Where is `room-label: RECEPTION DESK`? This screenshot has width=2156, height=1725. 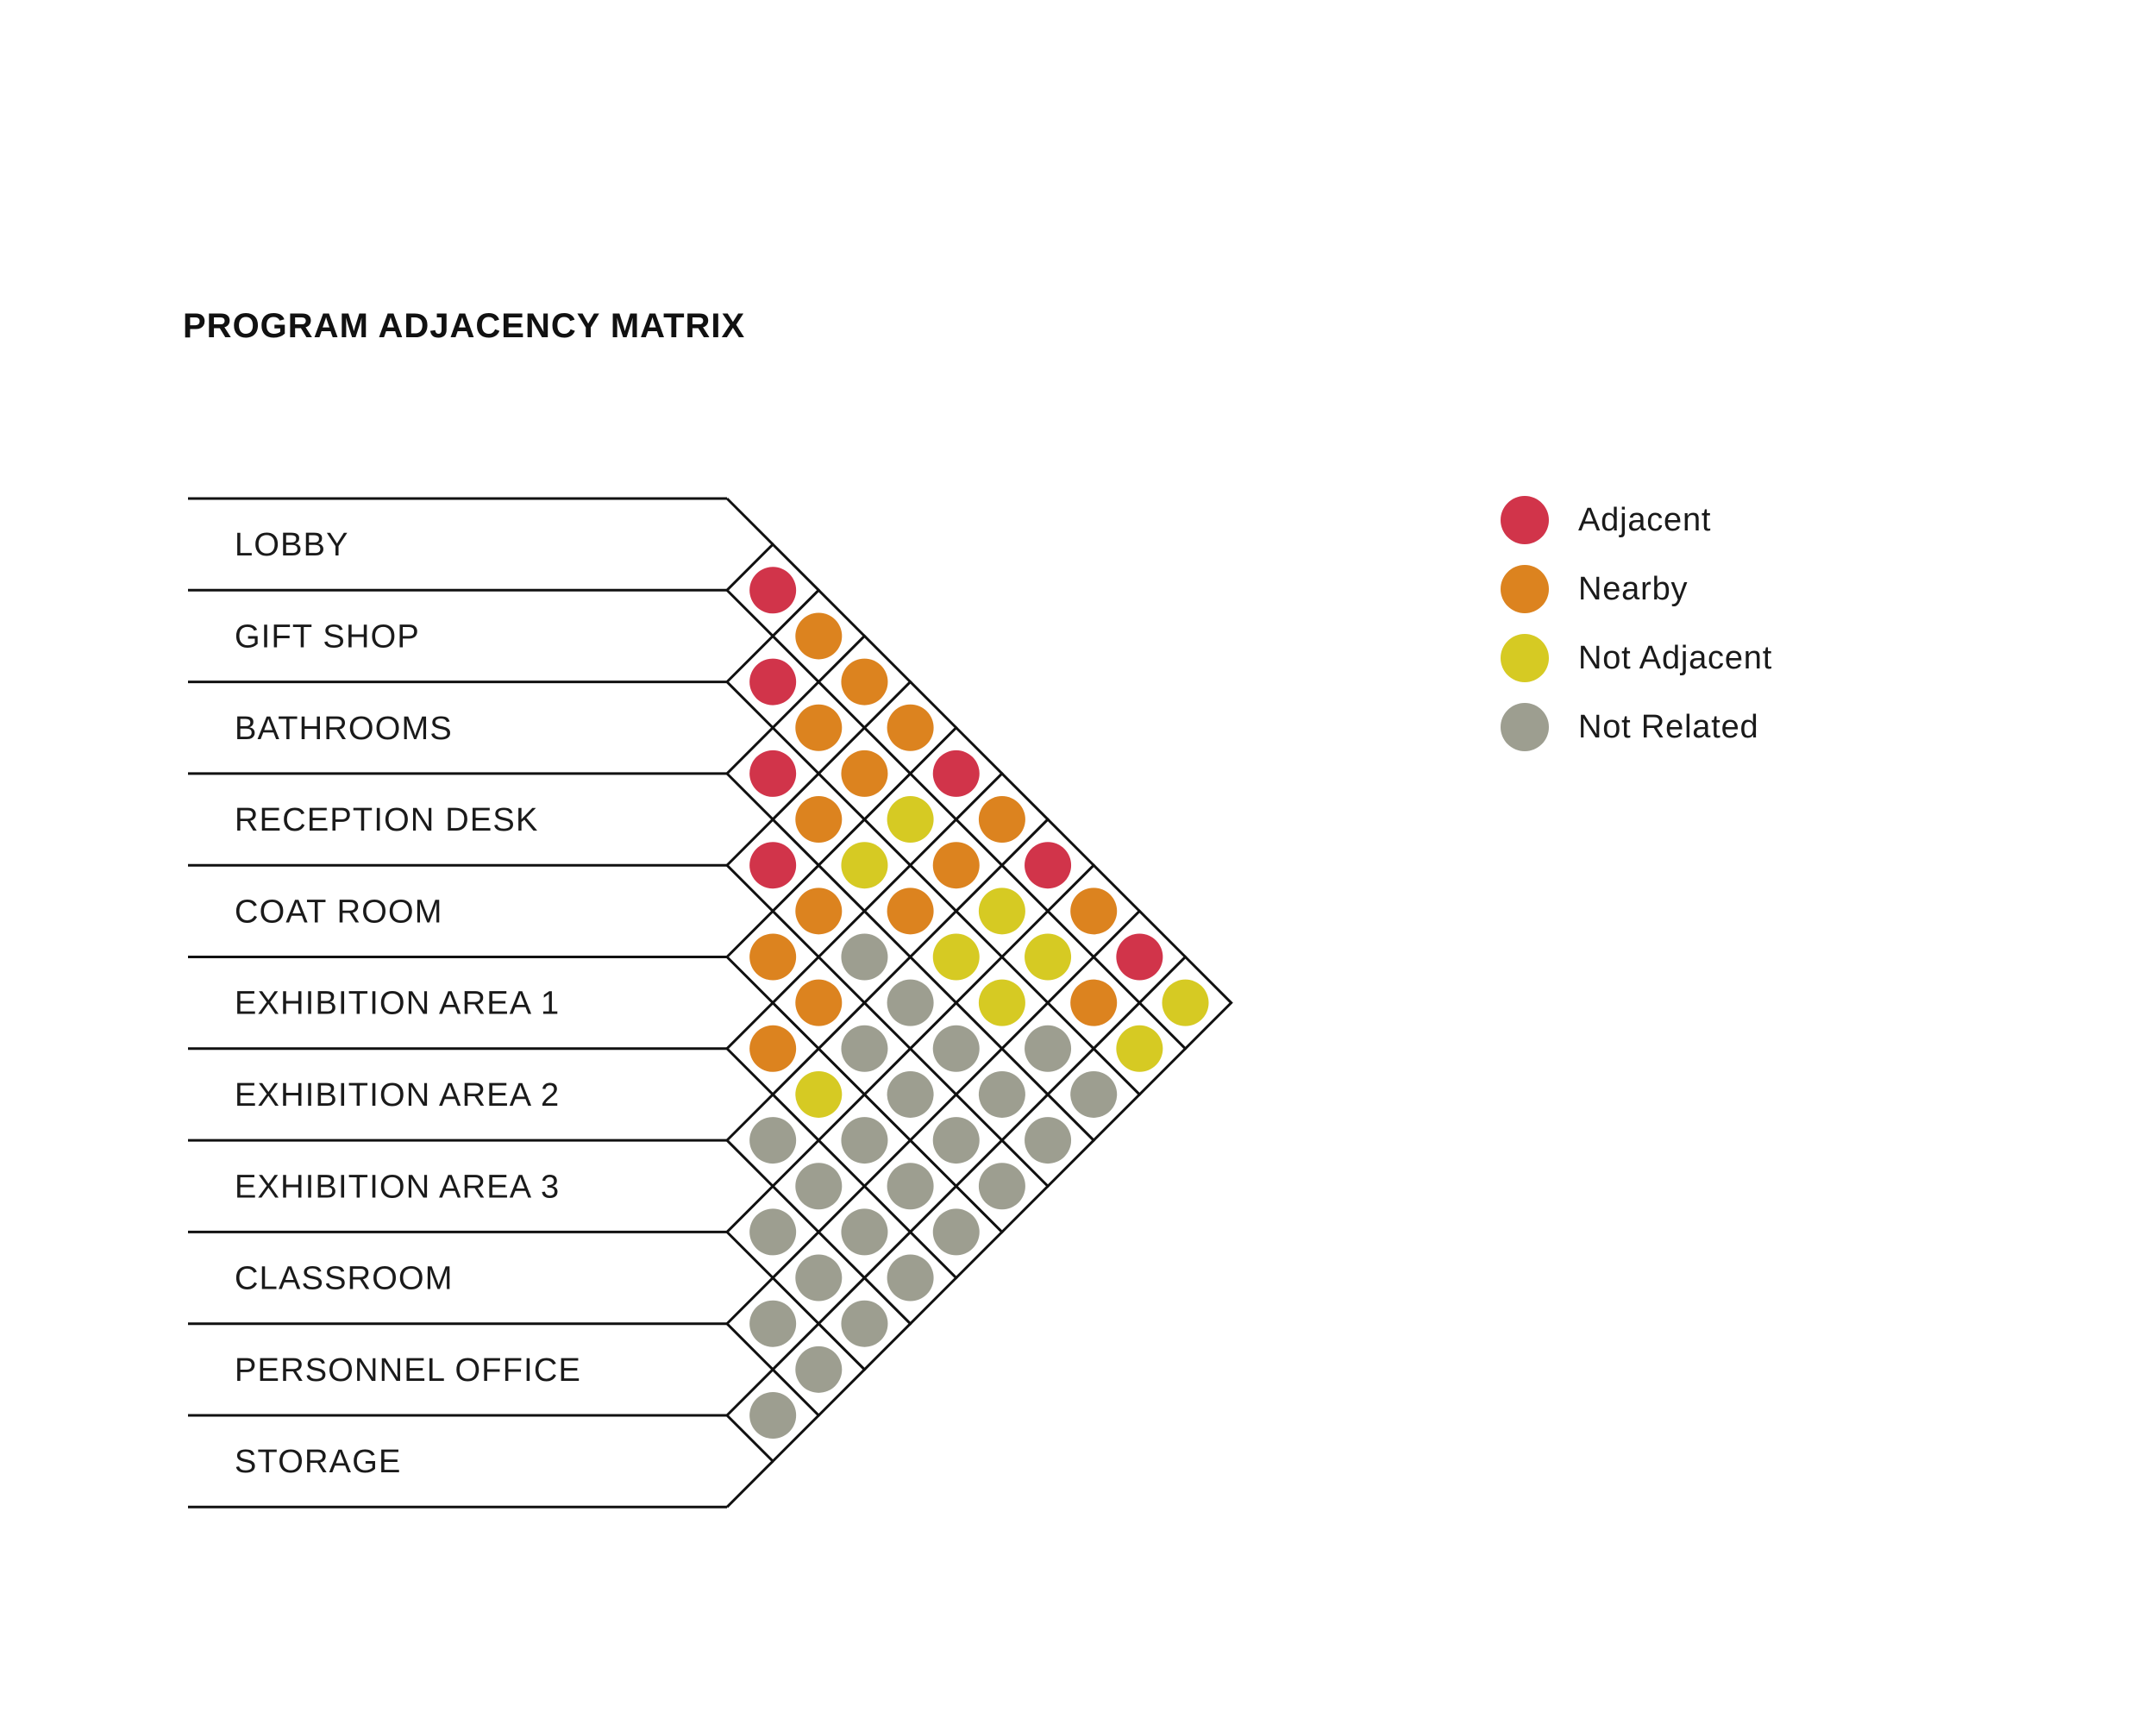
room-label: RECEPTION DESK is located at coordinates (387, 820).